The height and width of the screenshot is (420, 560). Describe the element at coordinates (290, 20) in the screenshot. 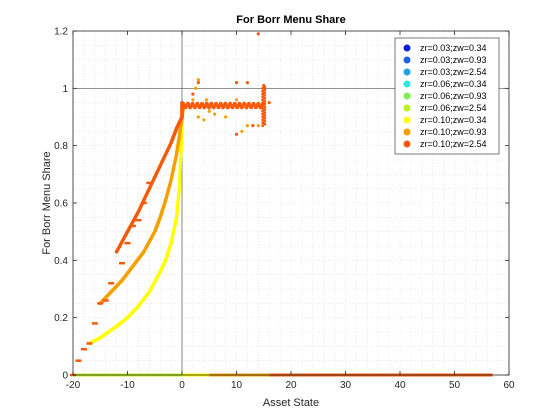

I see `chart-title: For Borr Menu Share` at that location.